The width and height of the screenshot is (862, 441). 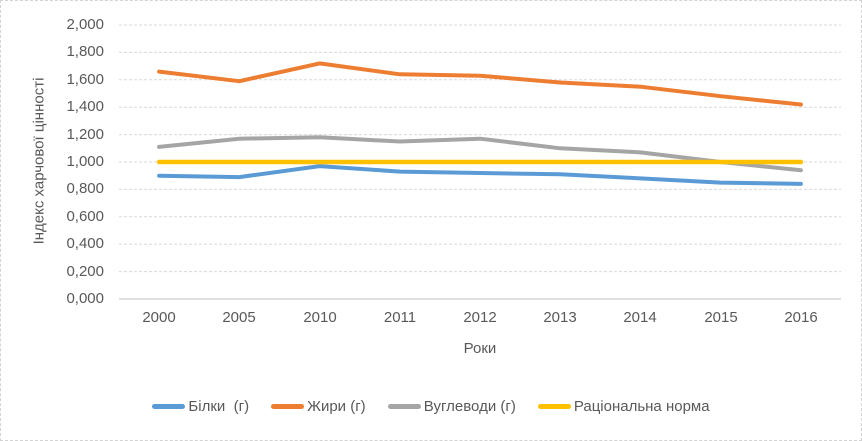 I want to click on y-tick-label: 1,400, so click(x=85, y=107).